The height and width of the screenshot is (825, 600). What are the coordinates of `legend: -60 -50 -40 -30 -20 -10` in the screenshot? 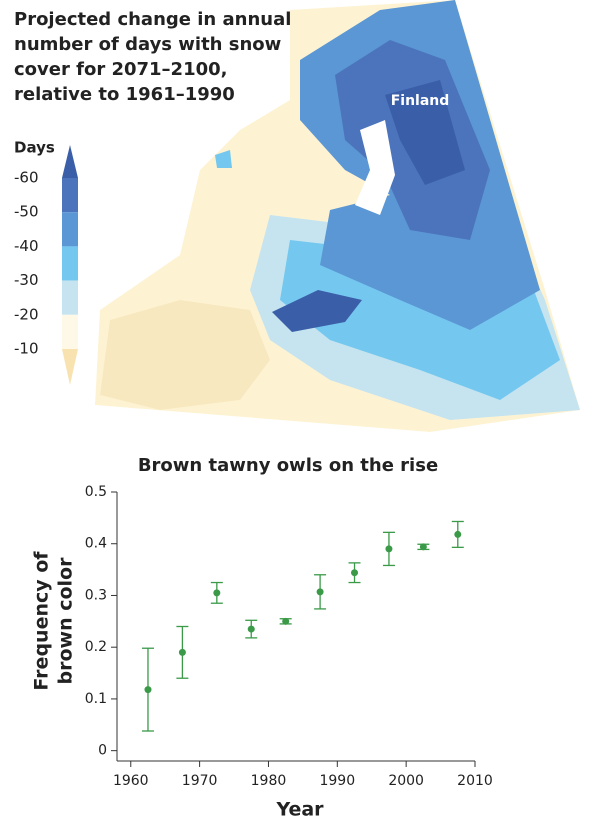 It's located at (46, 265).